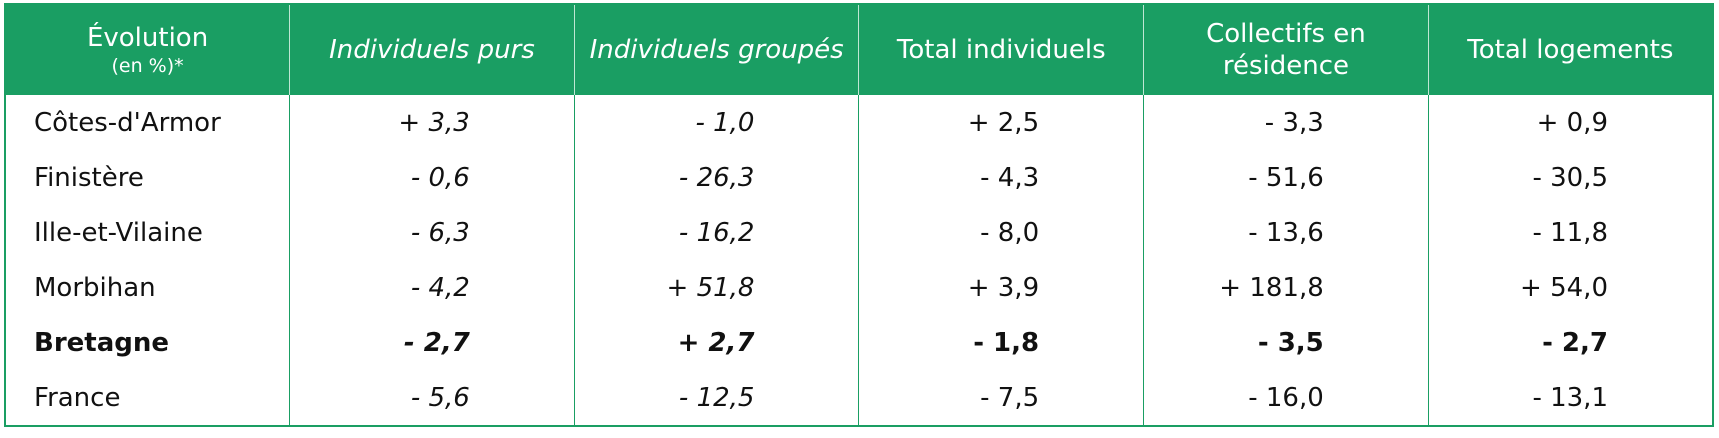  What do you see at coordinates (1286, 287) in the screenshot?
I see `value-cell: + 181,8` at bounding box center [1286, 287].